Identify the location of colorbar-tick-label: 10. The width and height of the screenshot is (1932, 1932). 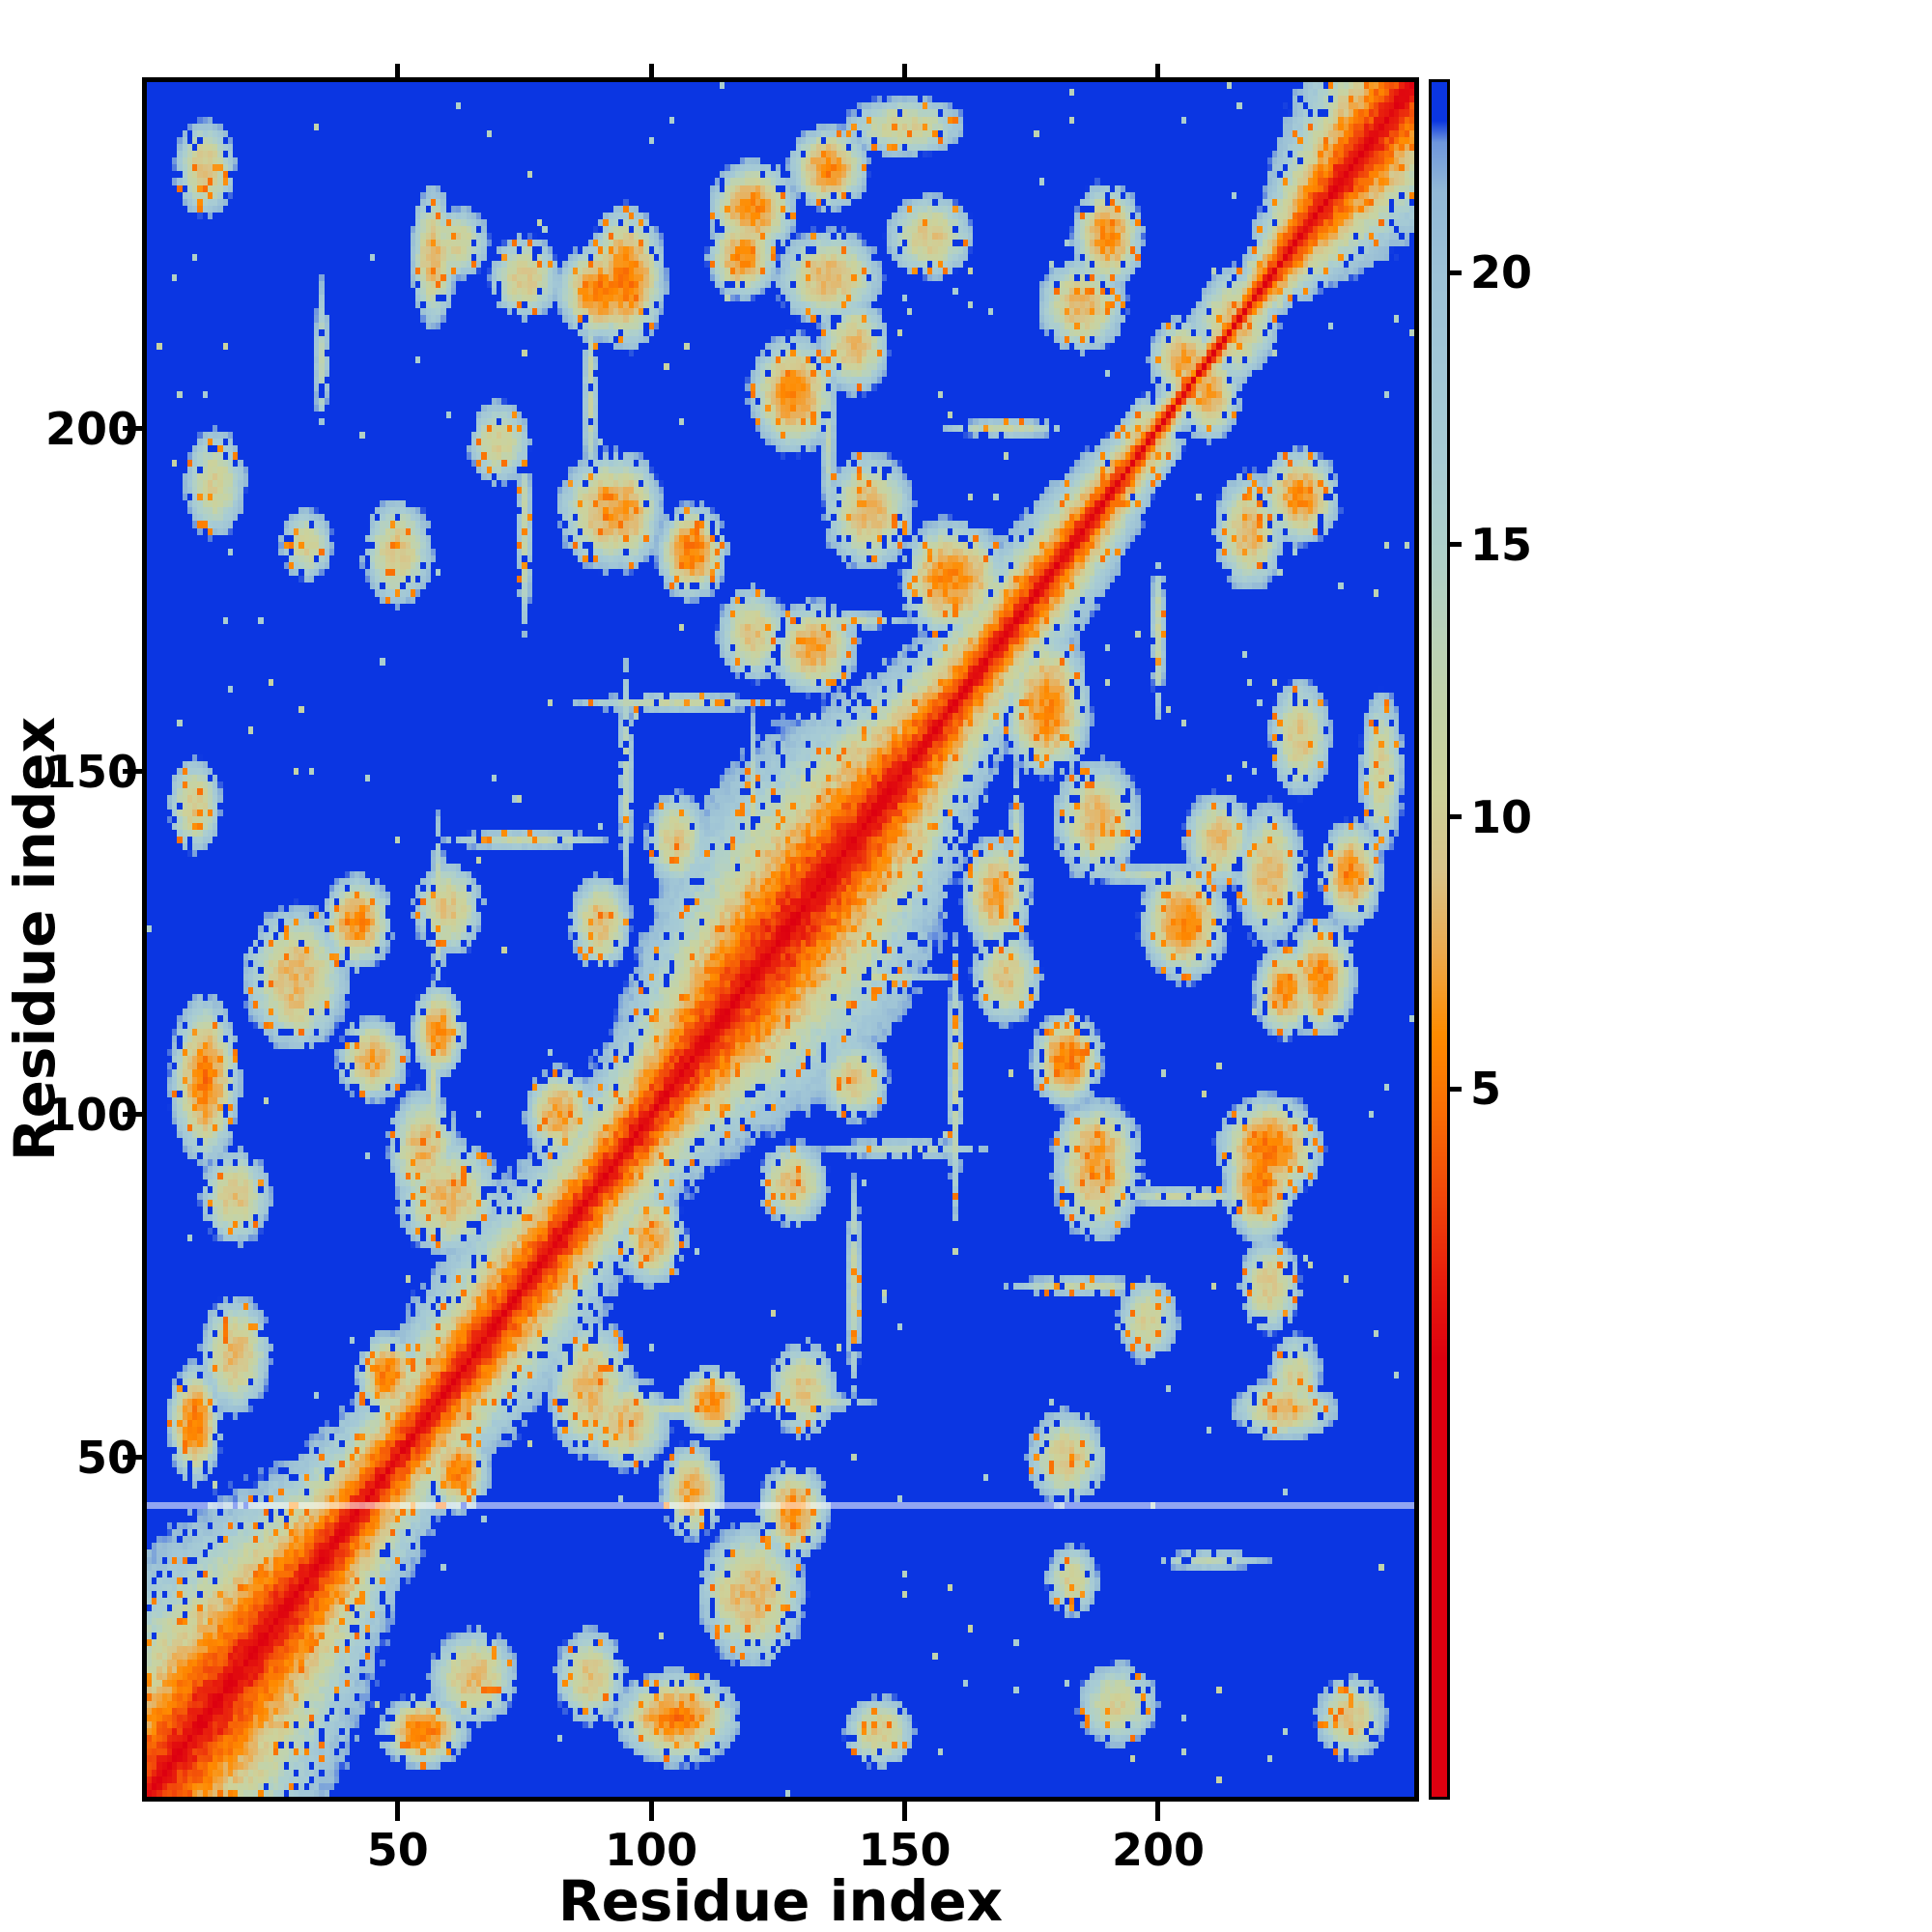
(1501, 816).